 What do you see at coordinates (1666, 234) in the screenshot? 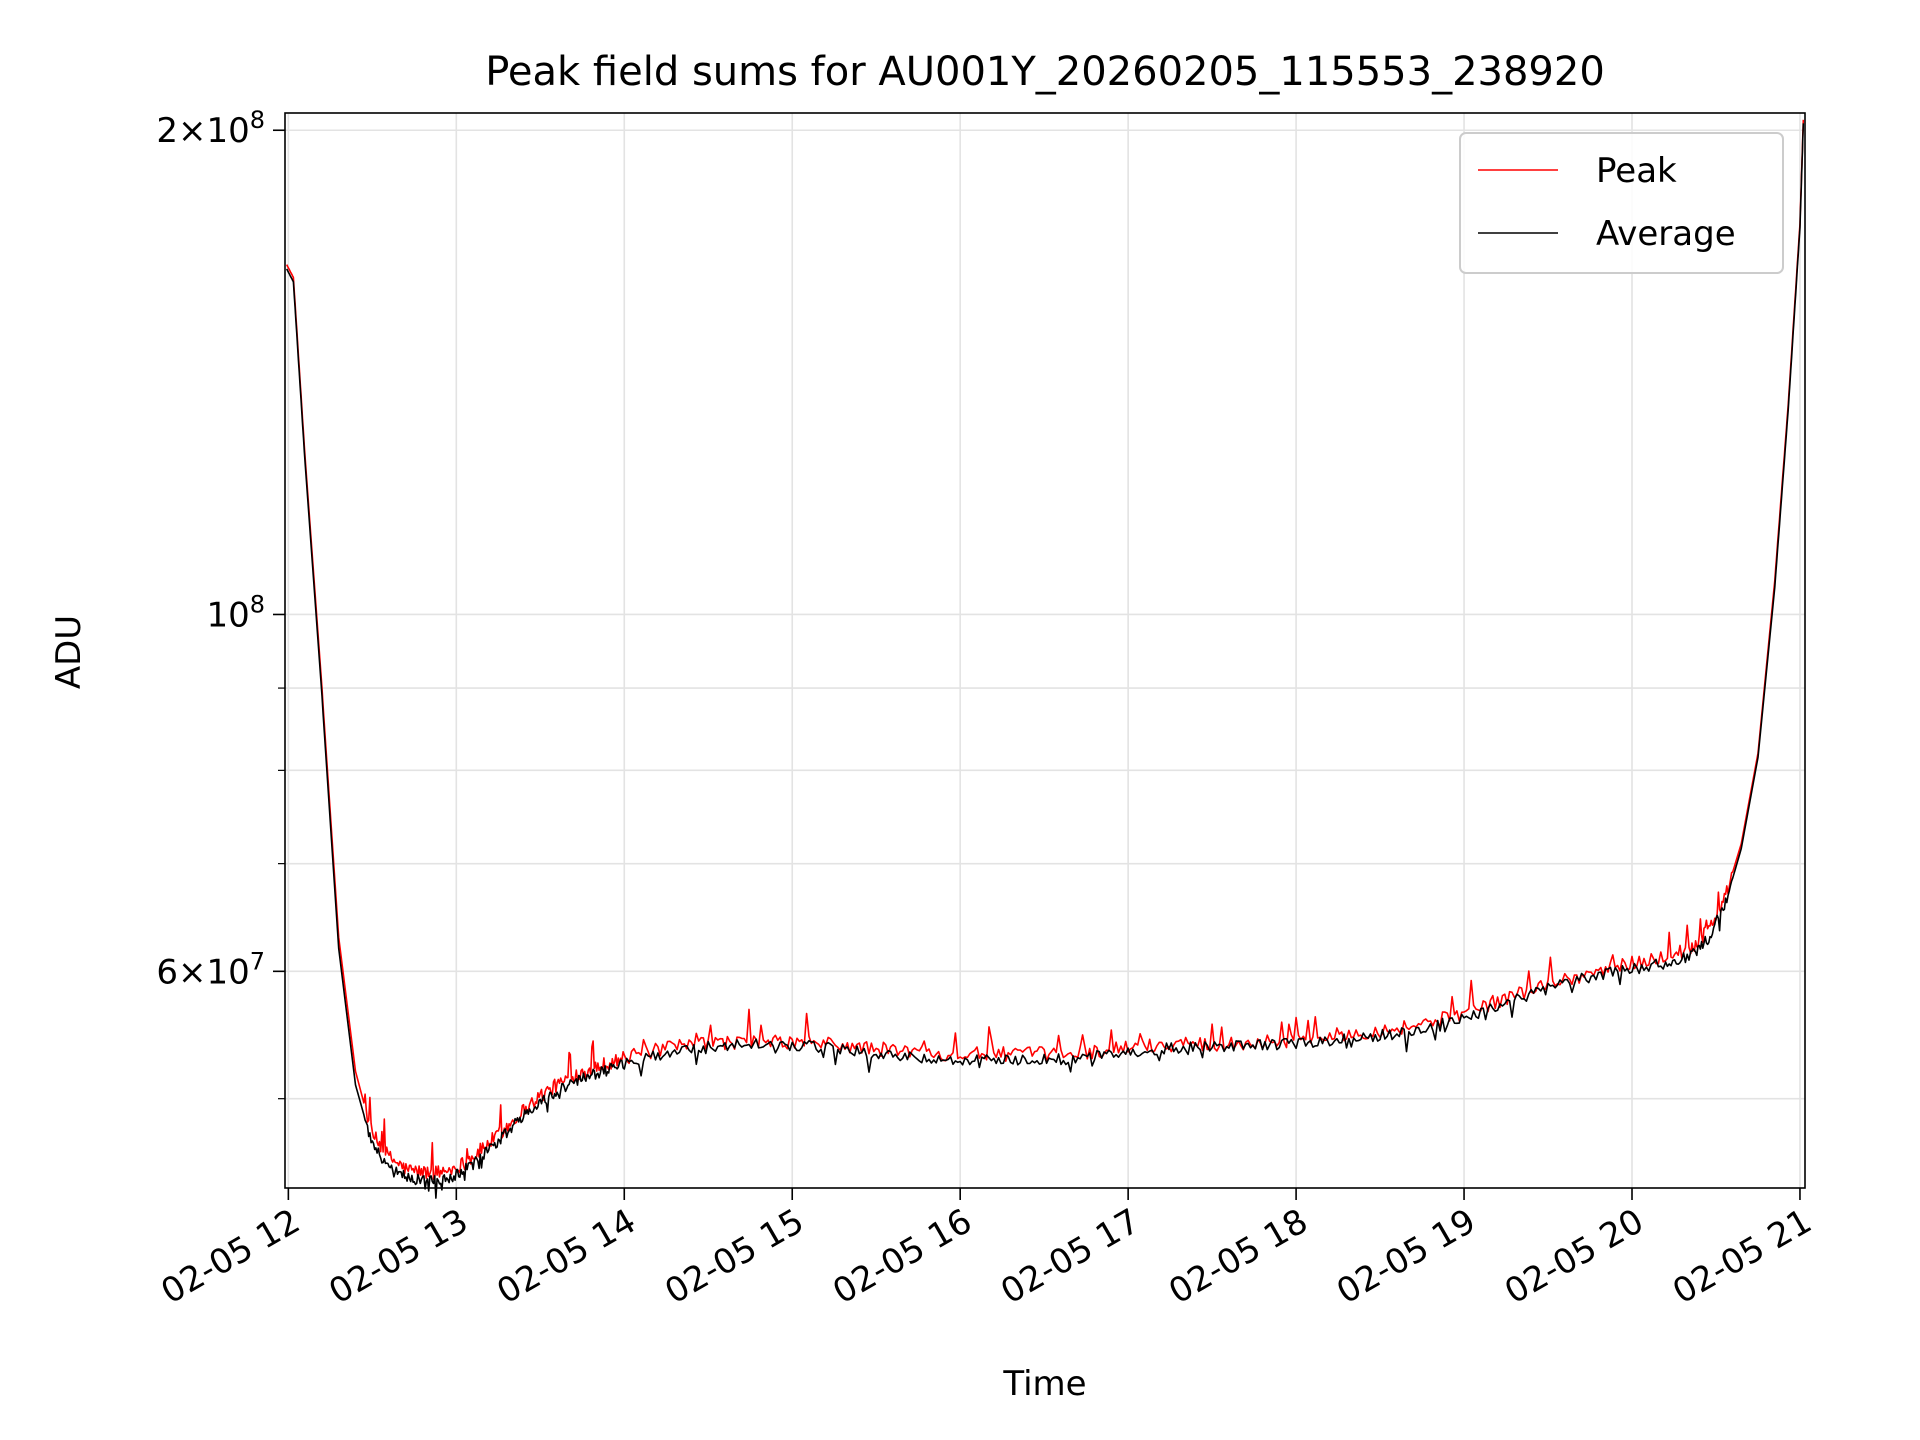
I see `legend-average-label: Average` at bounding box center [1666, 234].